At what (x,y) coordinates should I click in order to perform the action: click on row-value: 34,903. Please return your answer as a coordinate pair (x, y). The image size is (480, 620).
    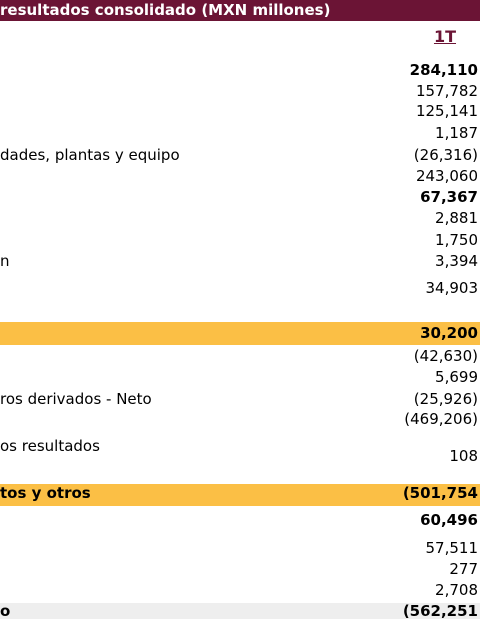
    Looking at the image, I should click on (452, 288).